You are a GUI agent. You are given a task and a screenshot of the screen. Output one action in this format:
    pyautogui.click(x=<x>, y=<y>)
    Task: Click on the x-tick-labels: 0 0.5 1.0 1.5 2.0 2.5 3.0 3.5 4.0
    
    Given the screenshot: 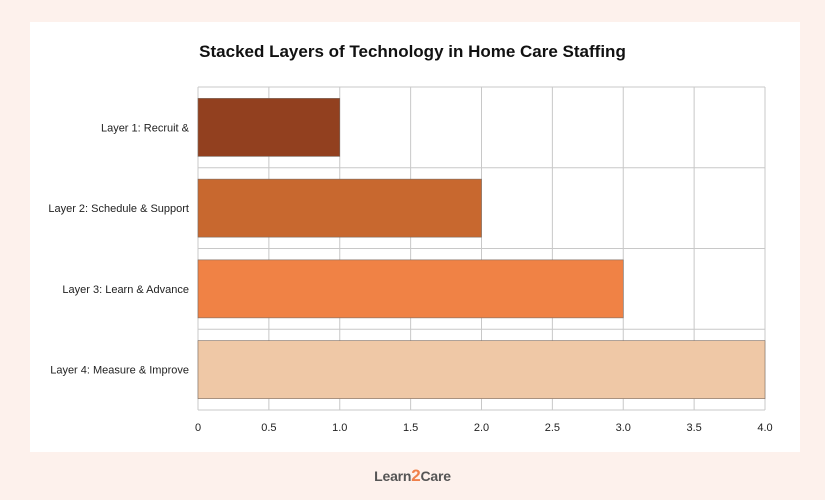 What is the action you would take?
    pyautogui.click(x=484, y=428)
    